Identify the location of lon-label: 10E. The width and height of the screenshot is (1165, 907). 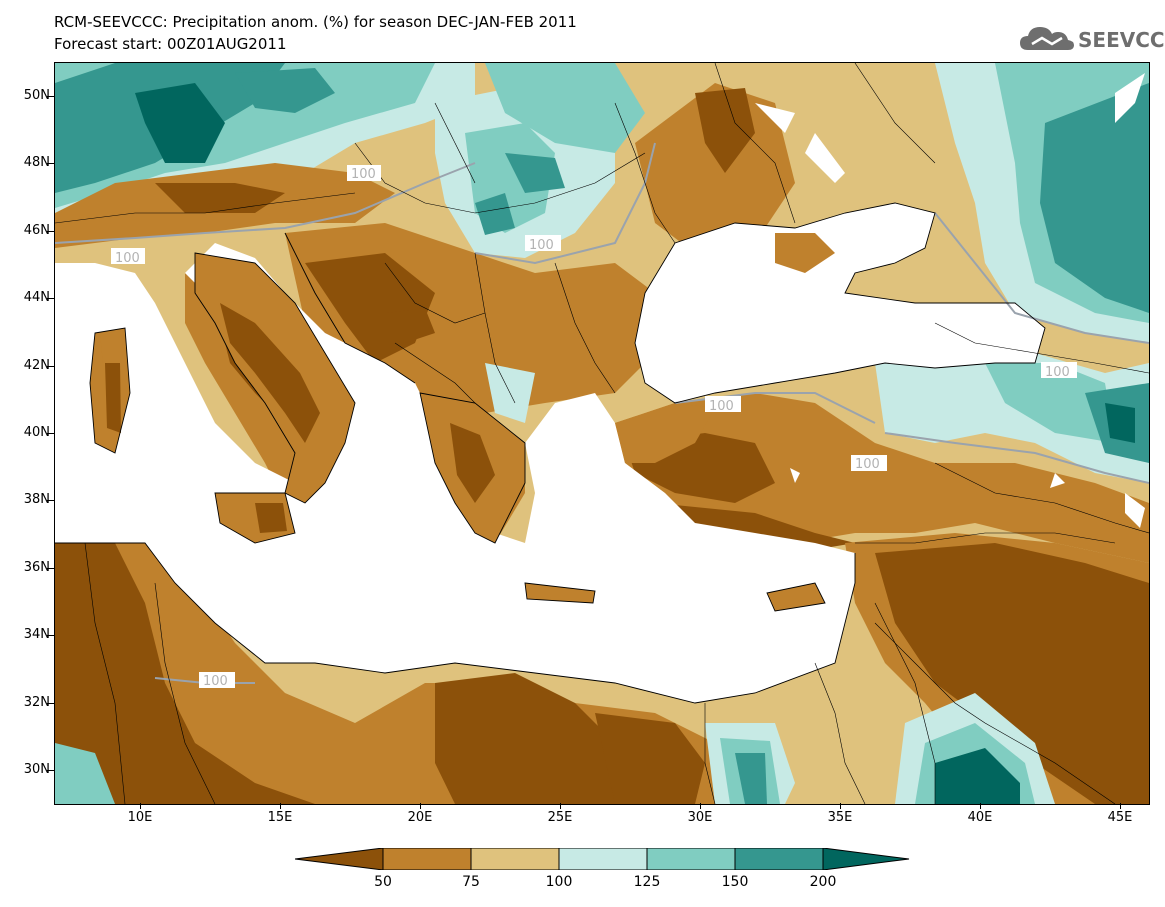
(140, 817).